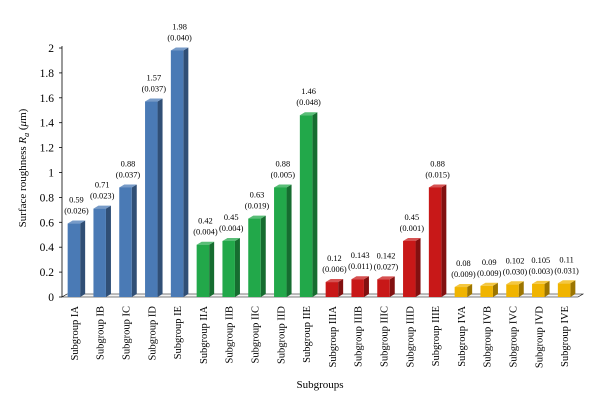  Describe the element at coordinates (47, 74) in the screenshot. I see `y-tick-label: 1.8` at that location.